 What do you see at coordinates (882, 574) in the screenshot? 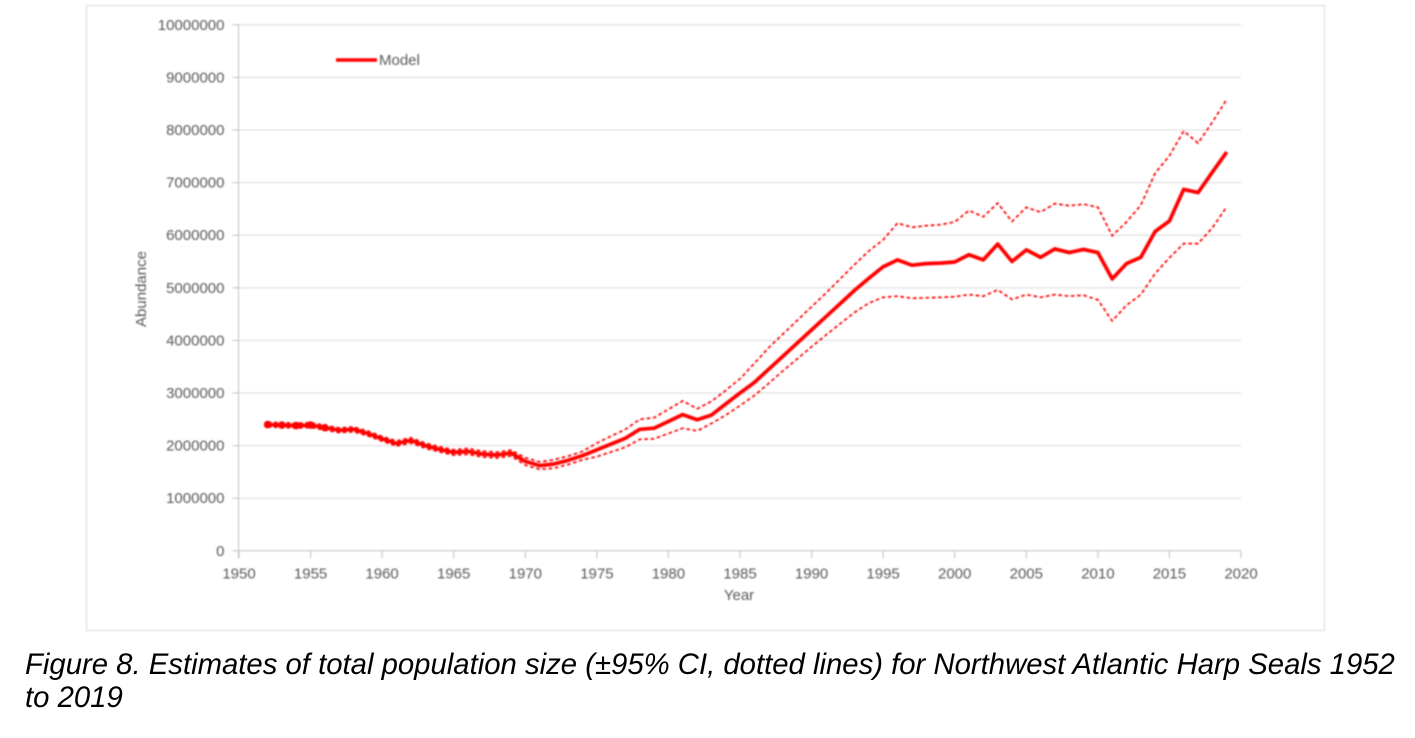
I see `svg-text: 1995` at bounding box center [882, 574].